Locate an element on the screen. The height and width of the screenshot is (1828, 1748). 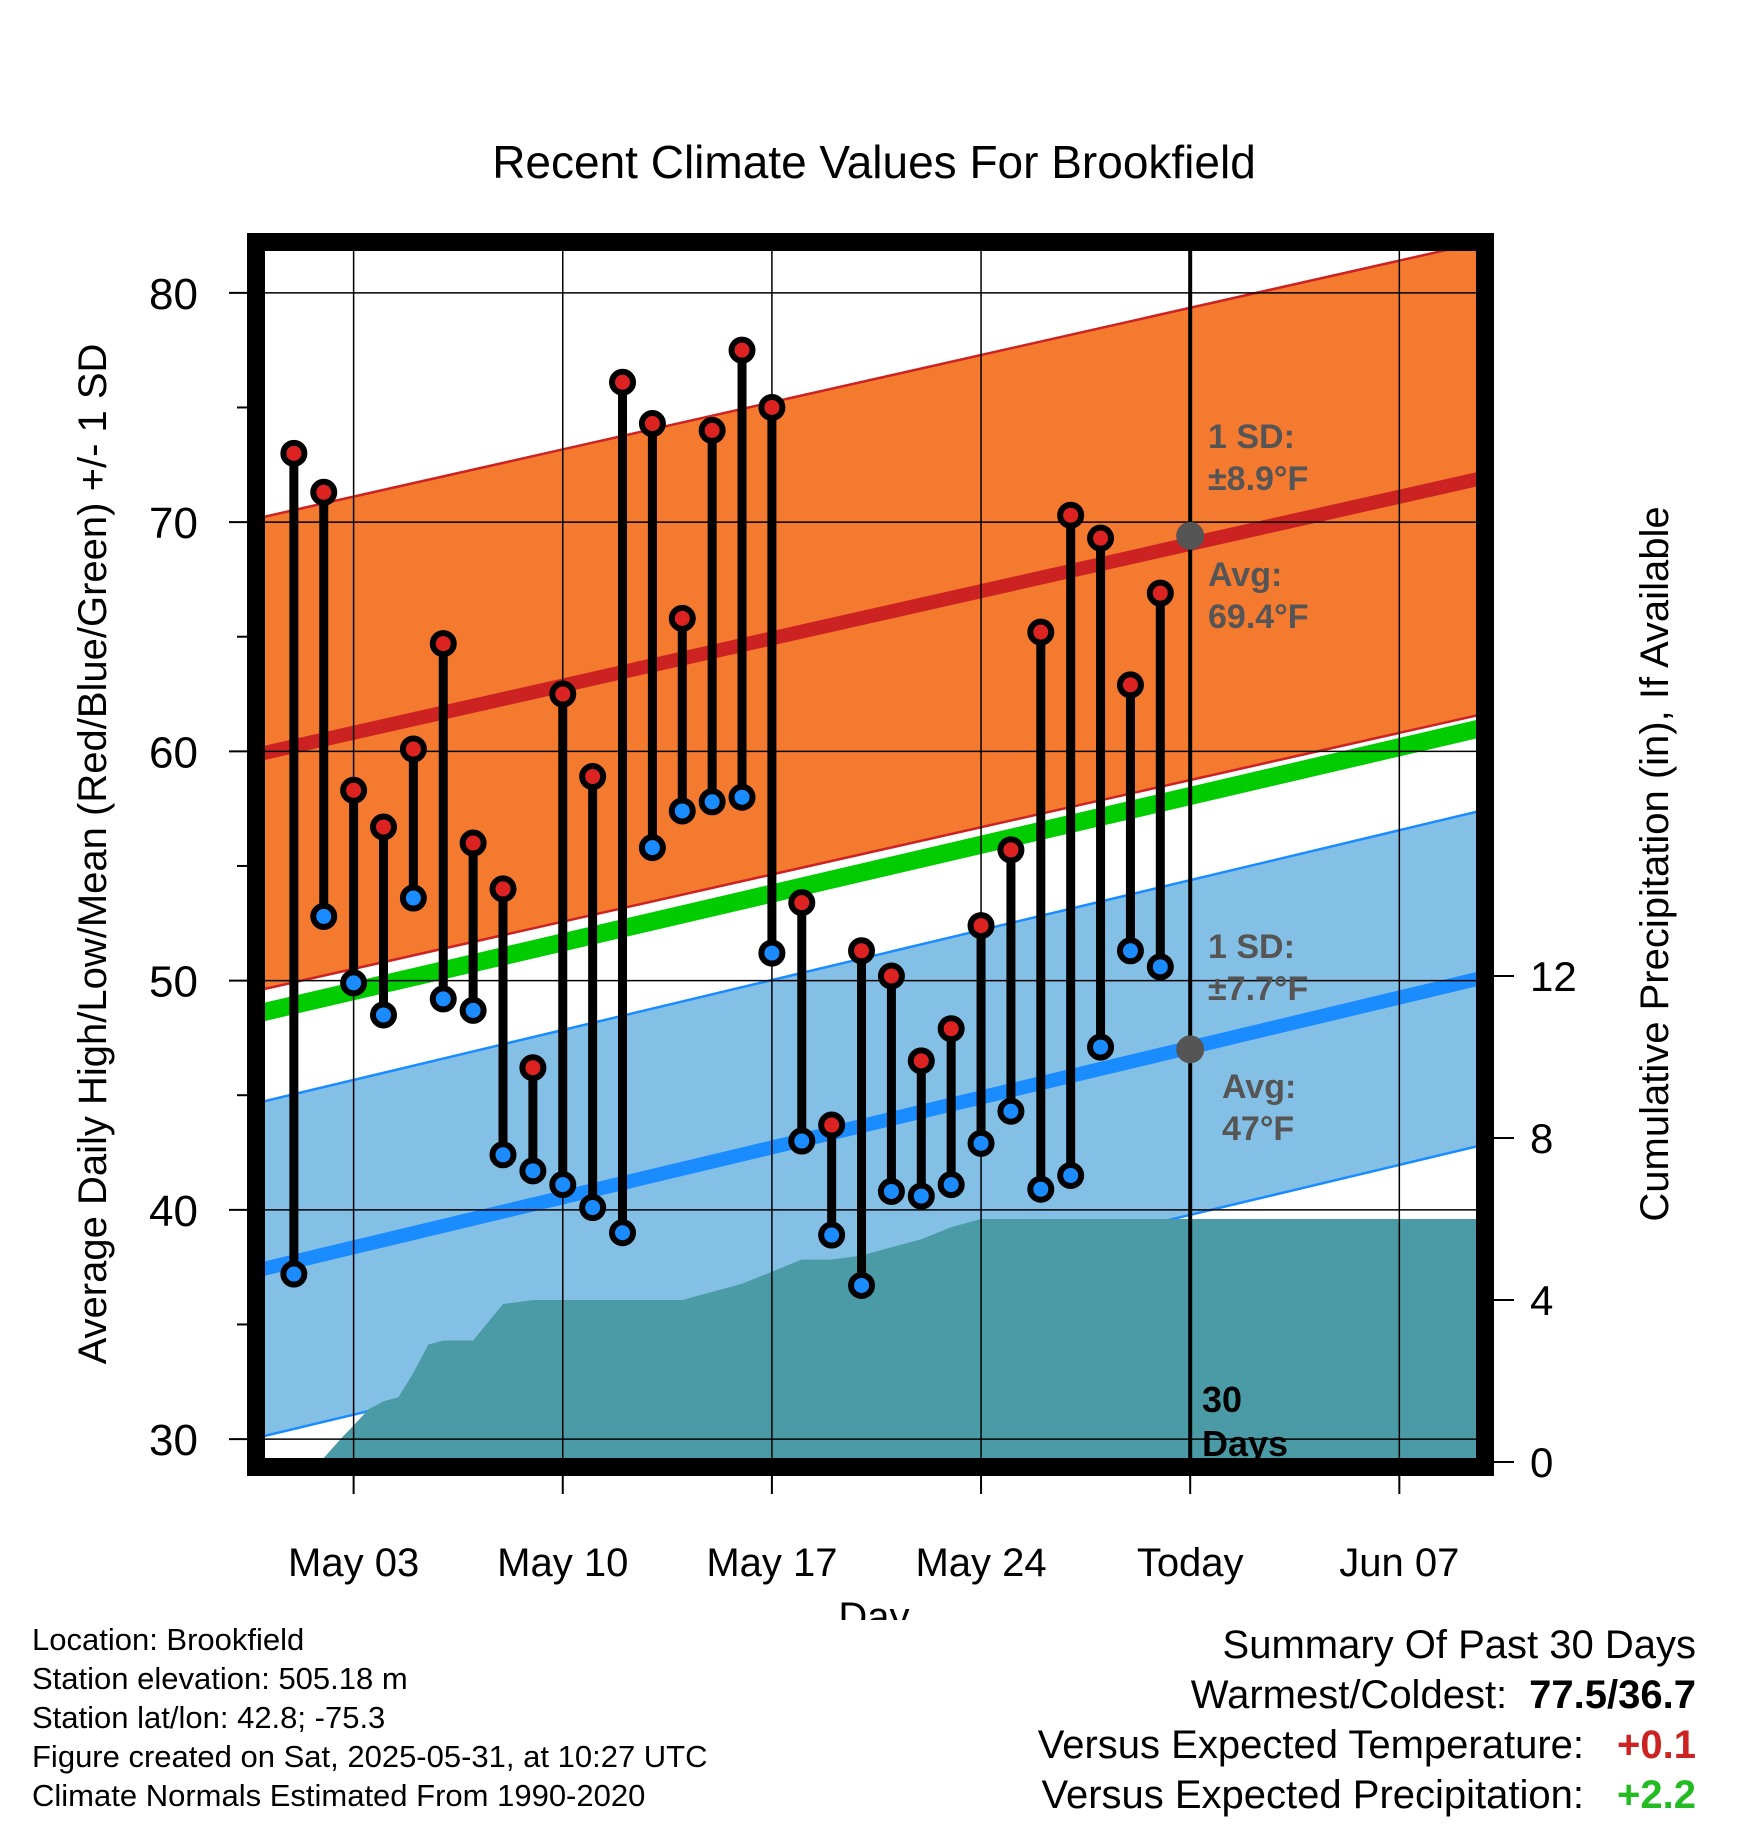
high-avg-value: 69.4°F is located at coordinates (1258, 617).